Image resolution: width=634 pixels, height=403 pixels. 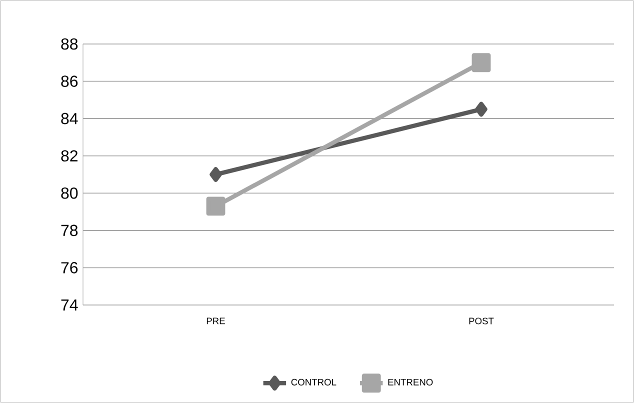 What do you see at coordinates (69, 118) in the screenshot?
I see `y-tick-label: 84` at bounding box center [69, 118].